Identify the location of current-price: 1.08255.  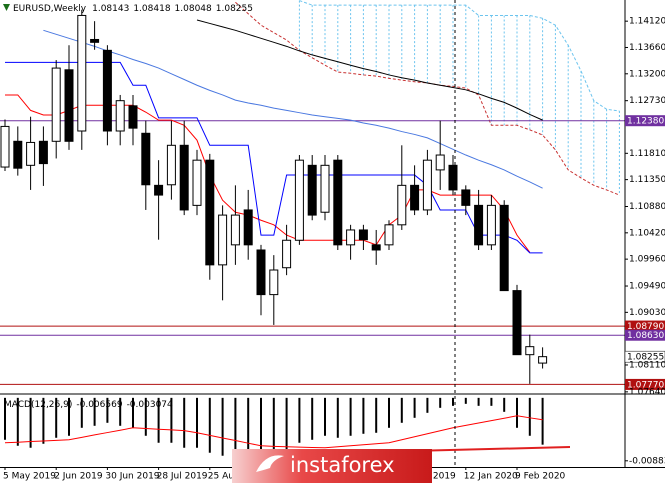
(645, 358).